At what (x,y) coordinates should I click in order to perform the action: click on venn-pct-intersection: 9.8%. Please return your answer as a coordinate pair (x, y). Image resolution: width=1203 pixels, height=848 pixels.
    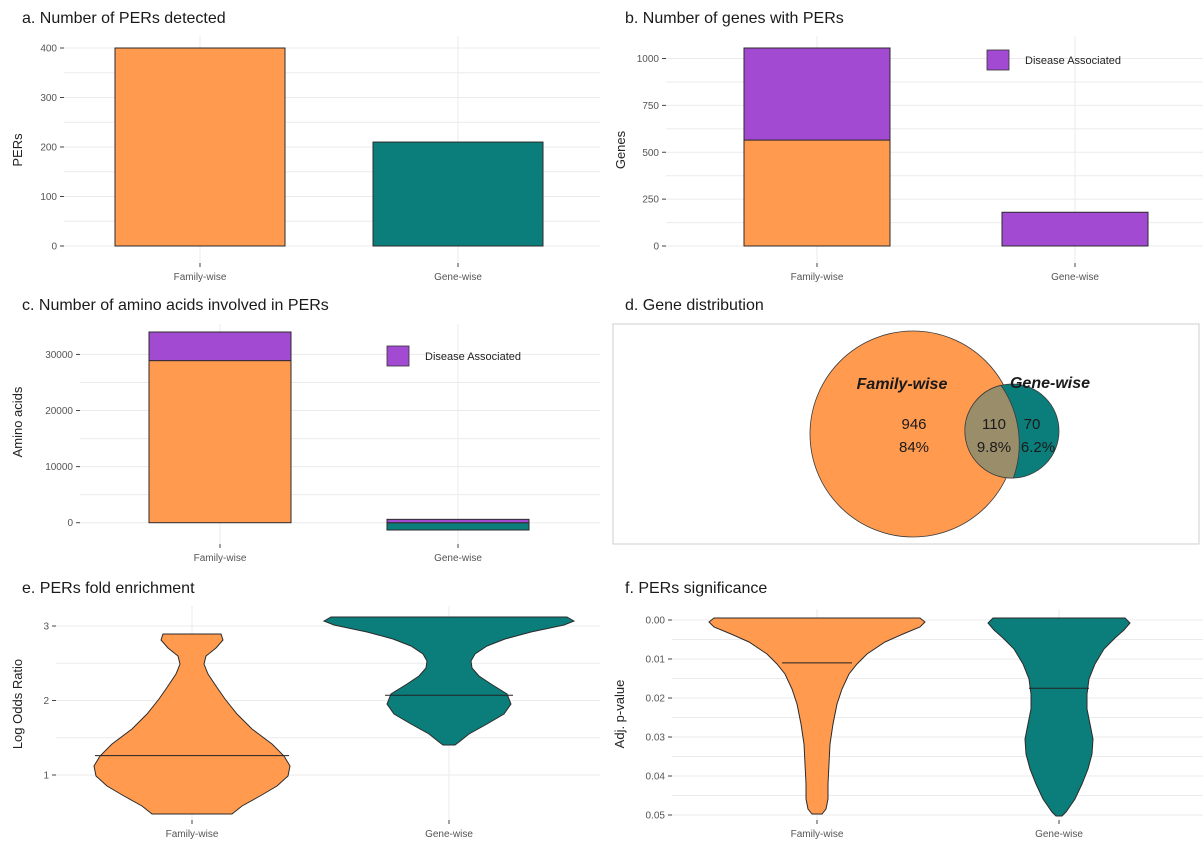
    Looking at the image, I should click on (994, 447).